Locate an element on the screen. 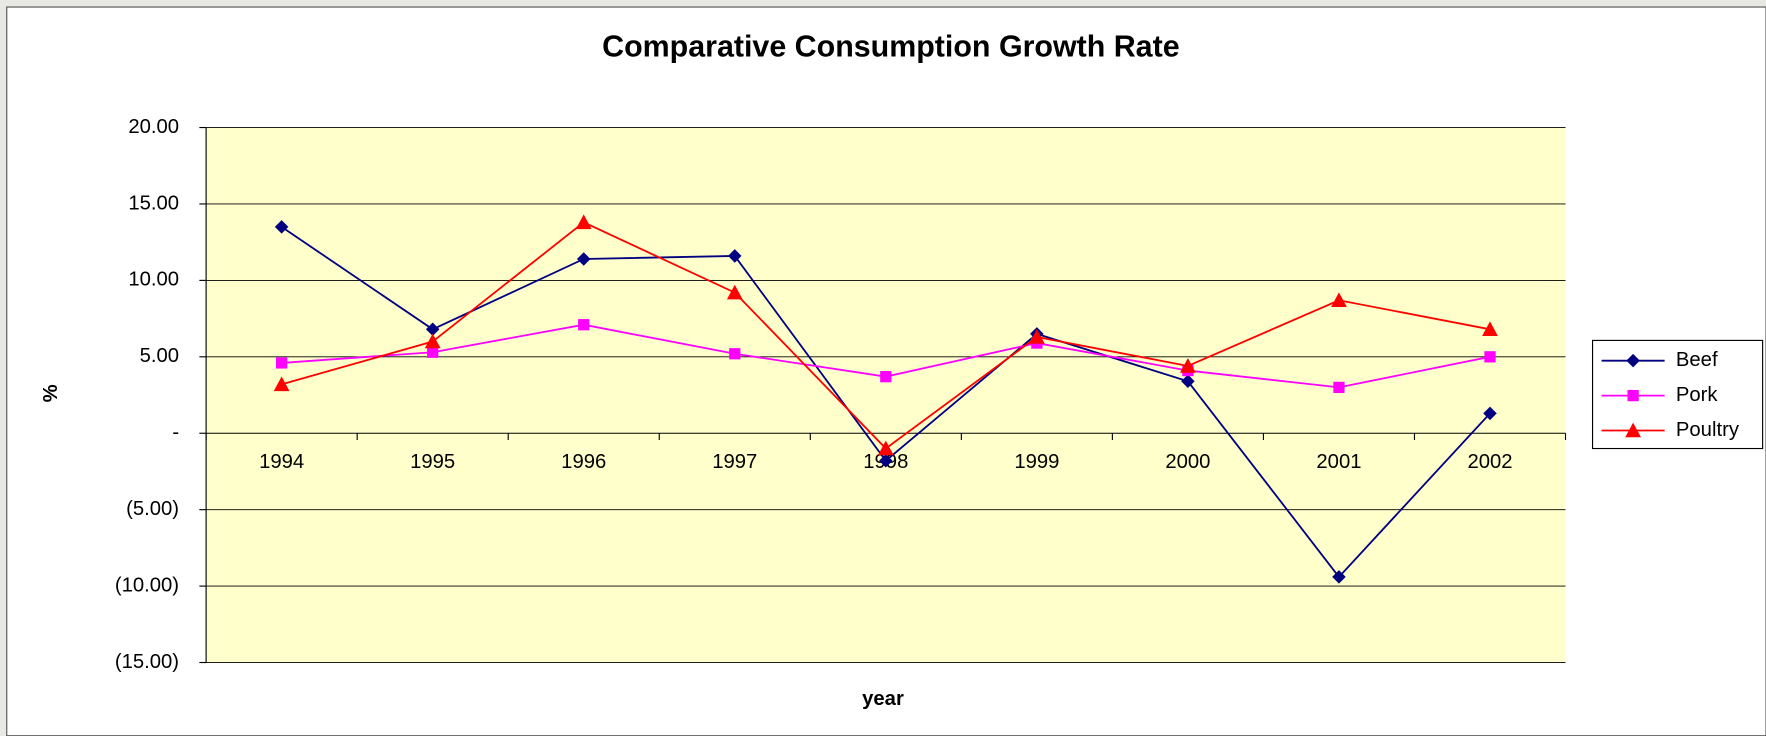 This screenshot has height=736, width=1766. y-tick-label: (5.00) is located at coordinates (152, 509).